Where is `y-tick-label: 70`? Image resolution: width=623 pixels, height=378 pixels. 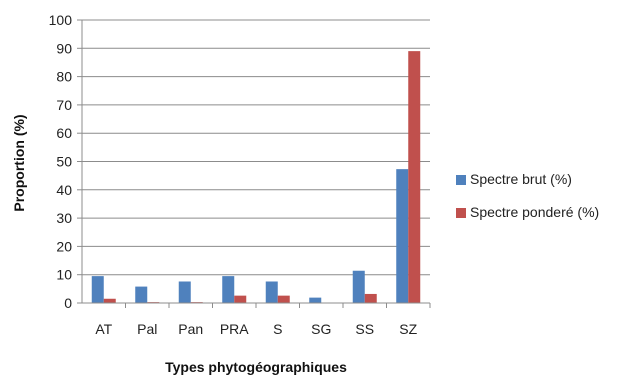 y-tick-label: 70 is located at coordinates (64, 105).